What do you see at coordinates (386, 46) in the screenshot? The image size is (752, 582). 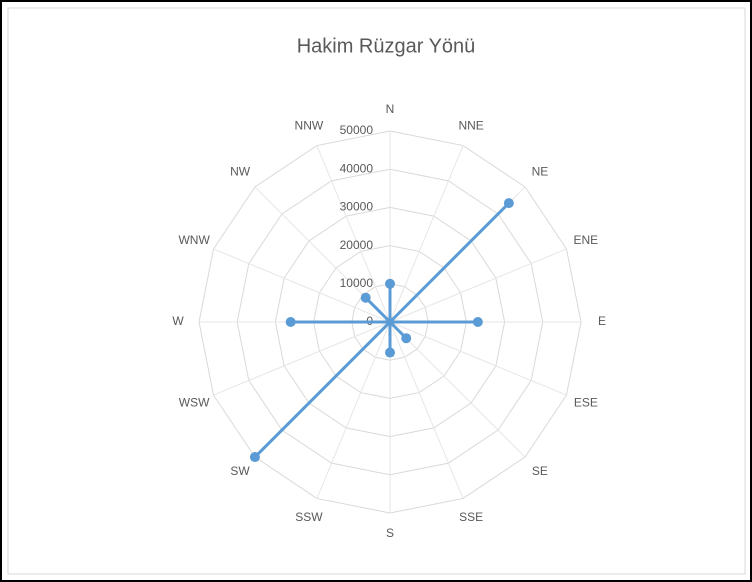 I see `chart-title: Hakim Rüzgar Yönü` at bounding box center [386, 46].